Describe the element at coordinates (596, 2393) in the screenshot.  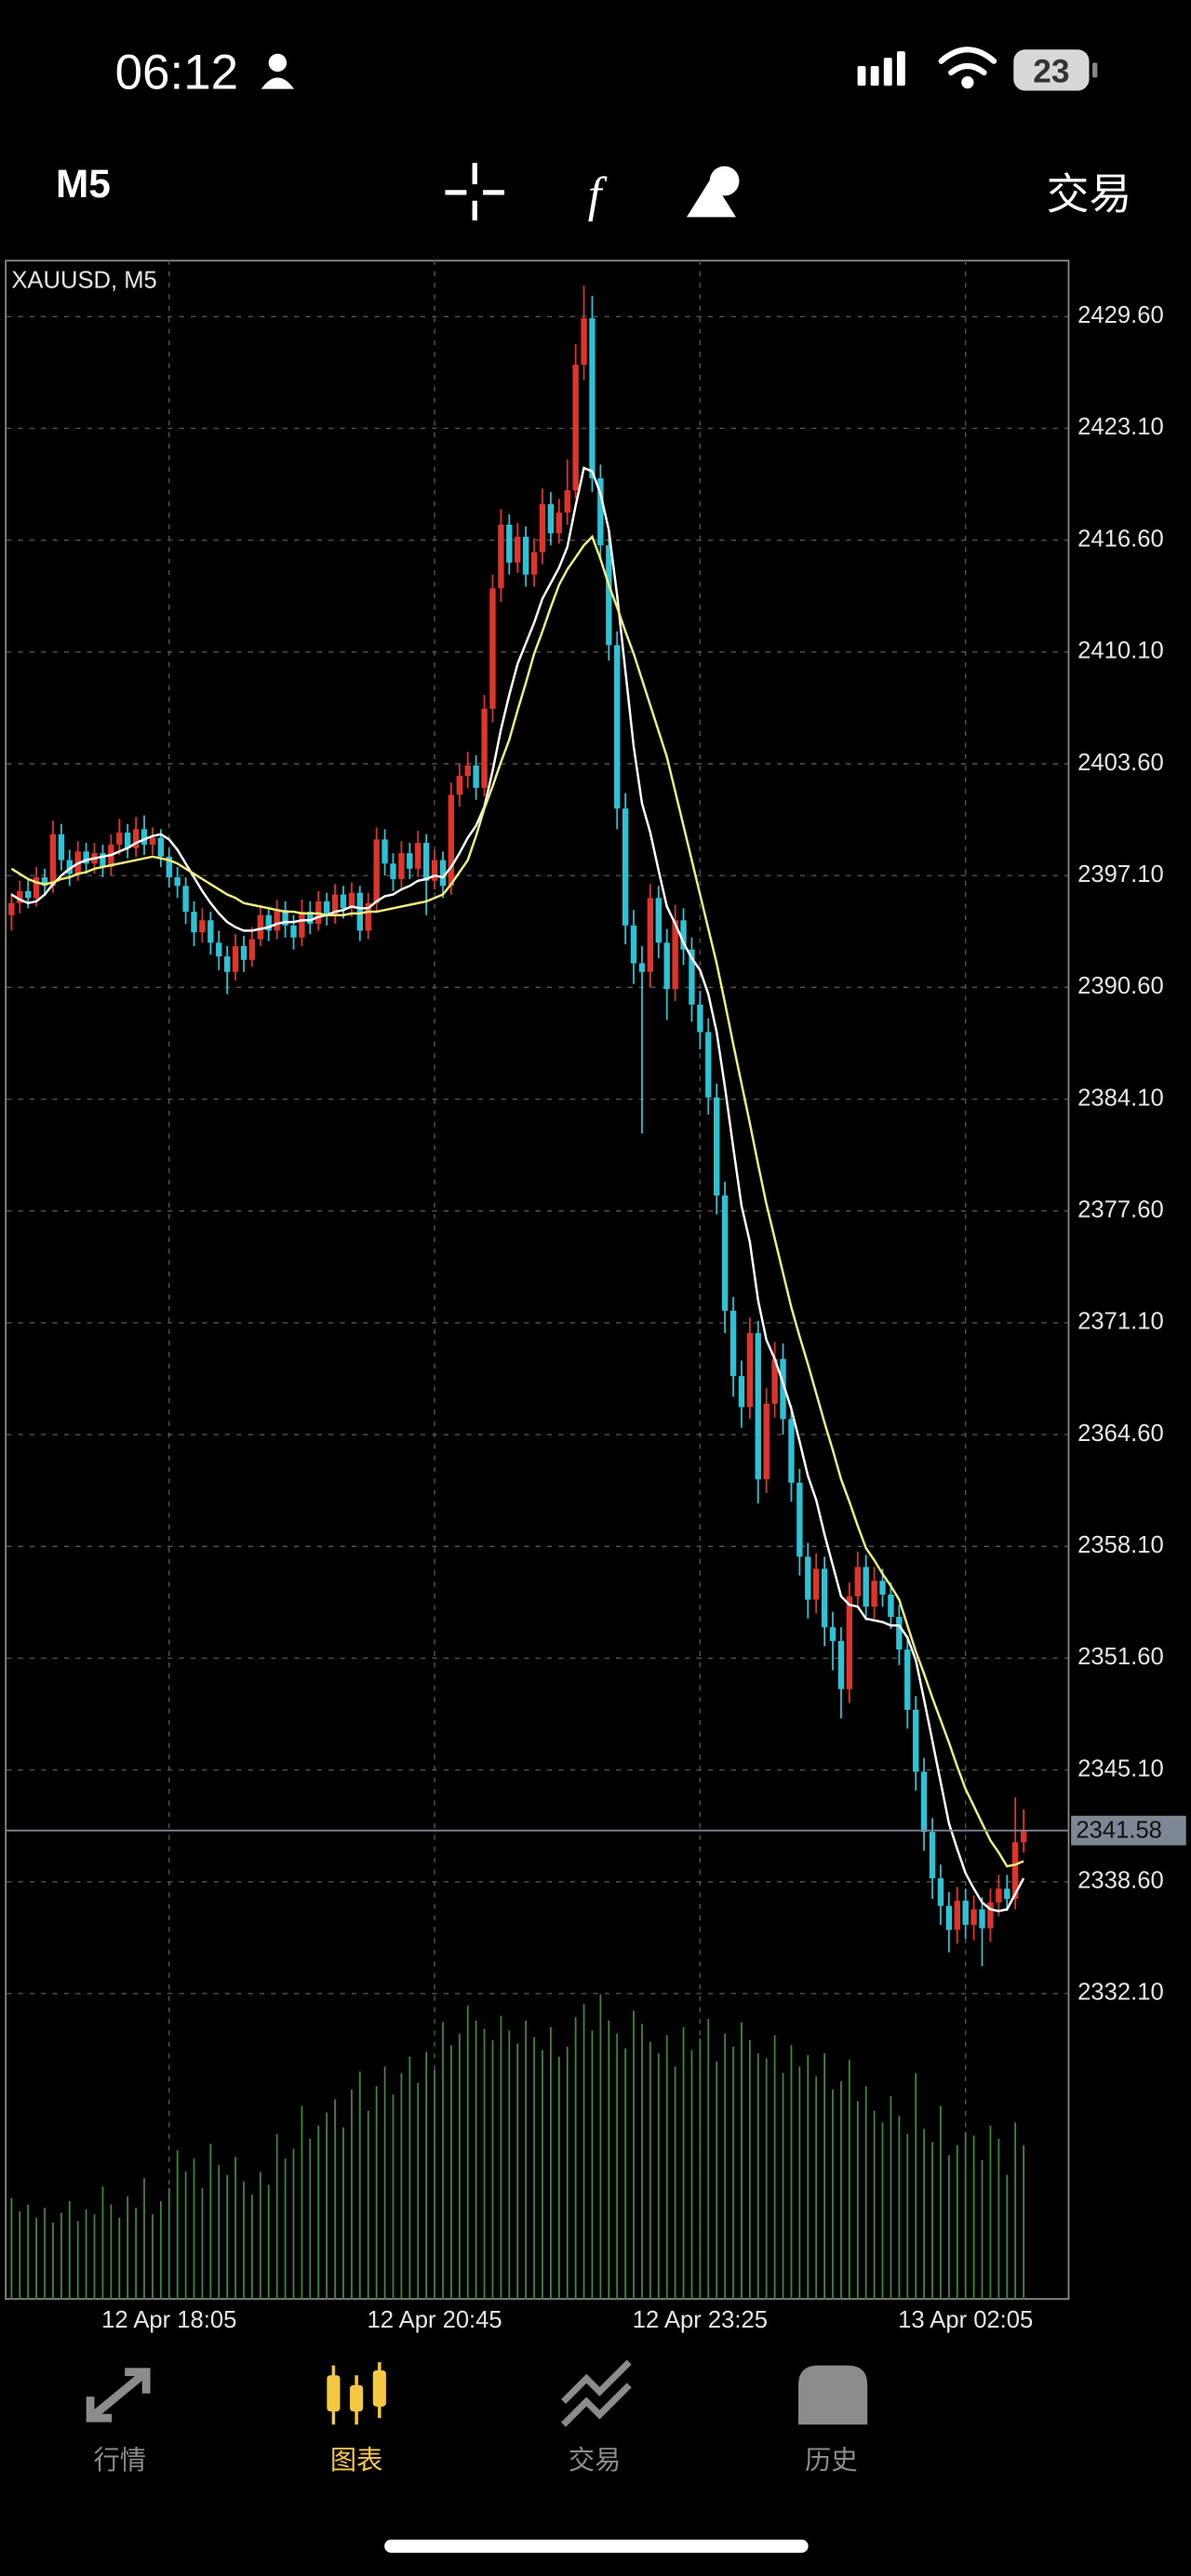
I see `tab-icon-trade` at that location.